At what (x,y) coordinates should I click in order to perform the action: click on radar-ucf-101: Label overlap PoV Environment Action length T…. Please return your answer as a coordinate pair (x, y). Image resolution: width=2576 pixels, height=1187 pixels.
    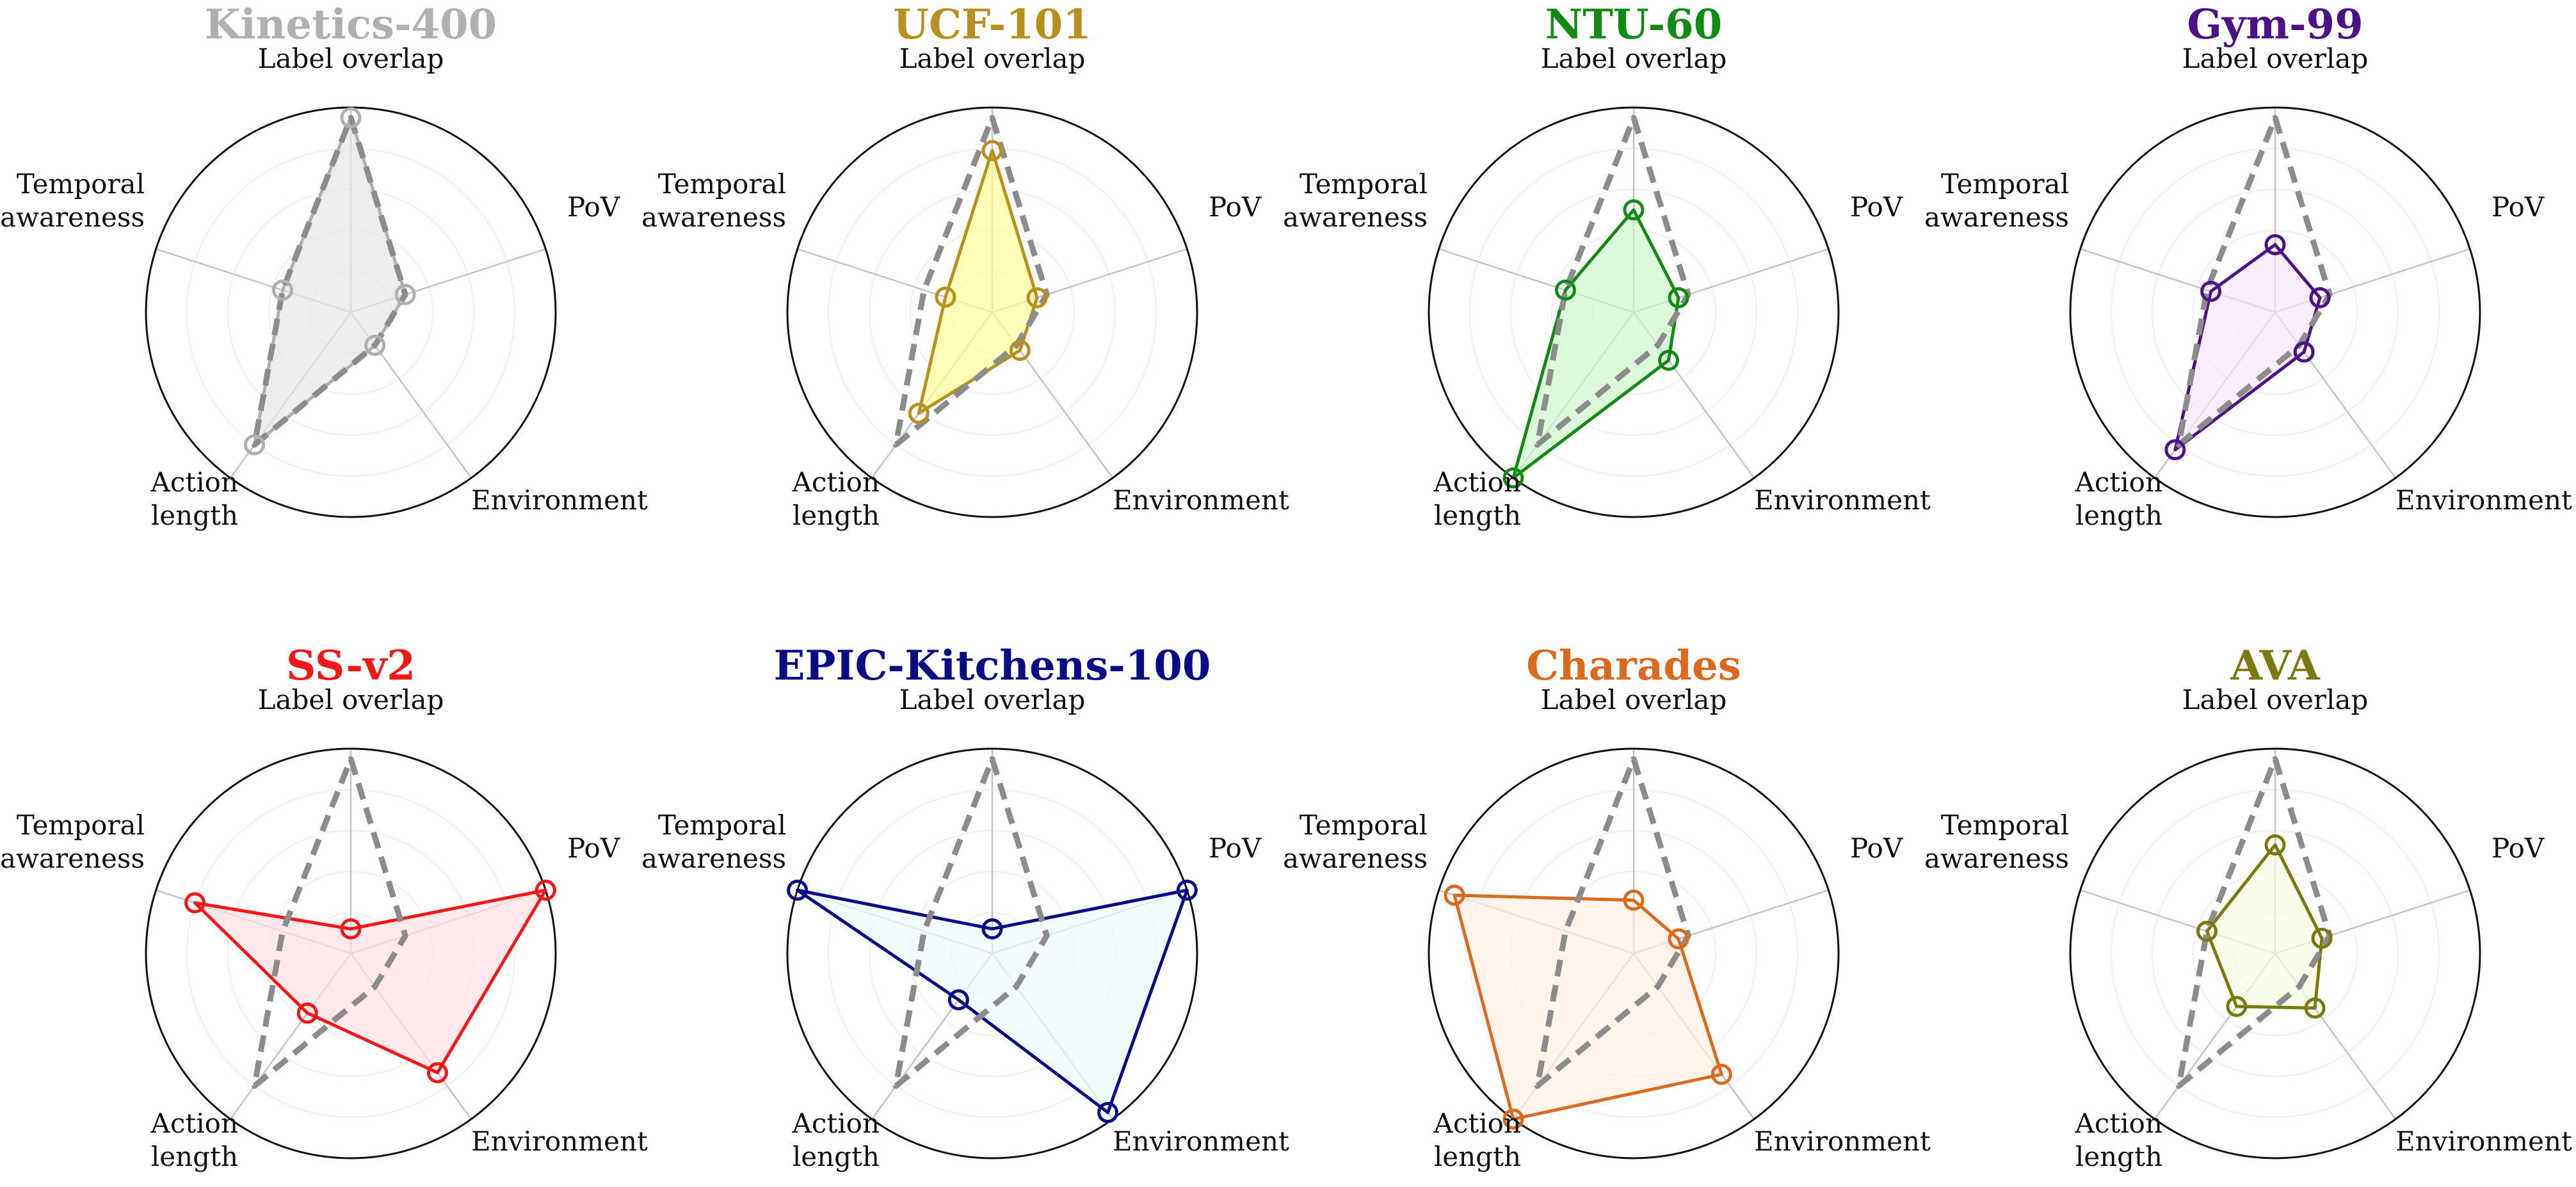
    Looking at the image, I should click on (965, 266).